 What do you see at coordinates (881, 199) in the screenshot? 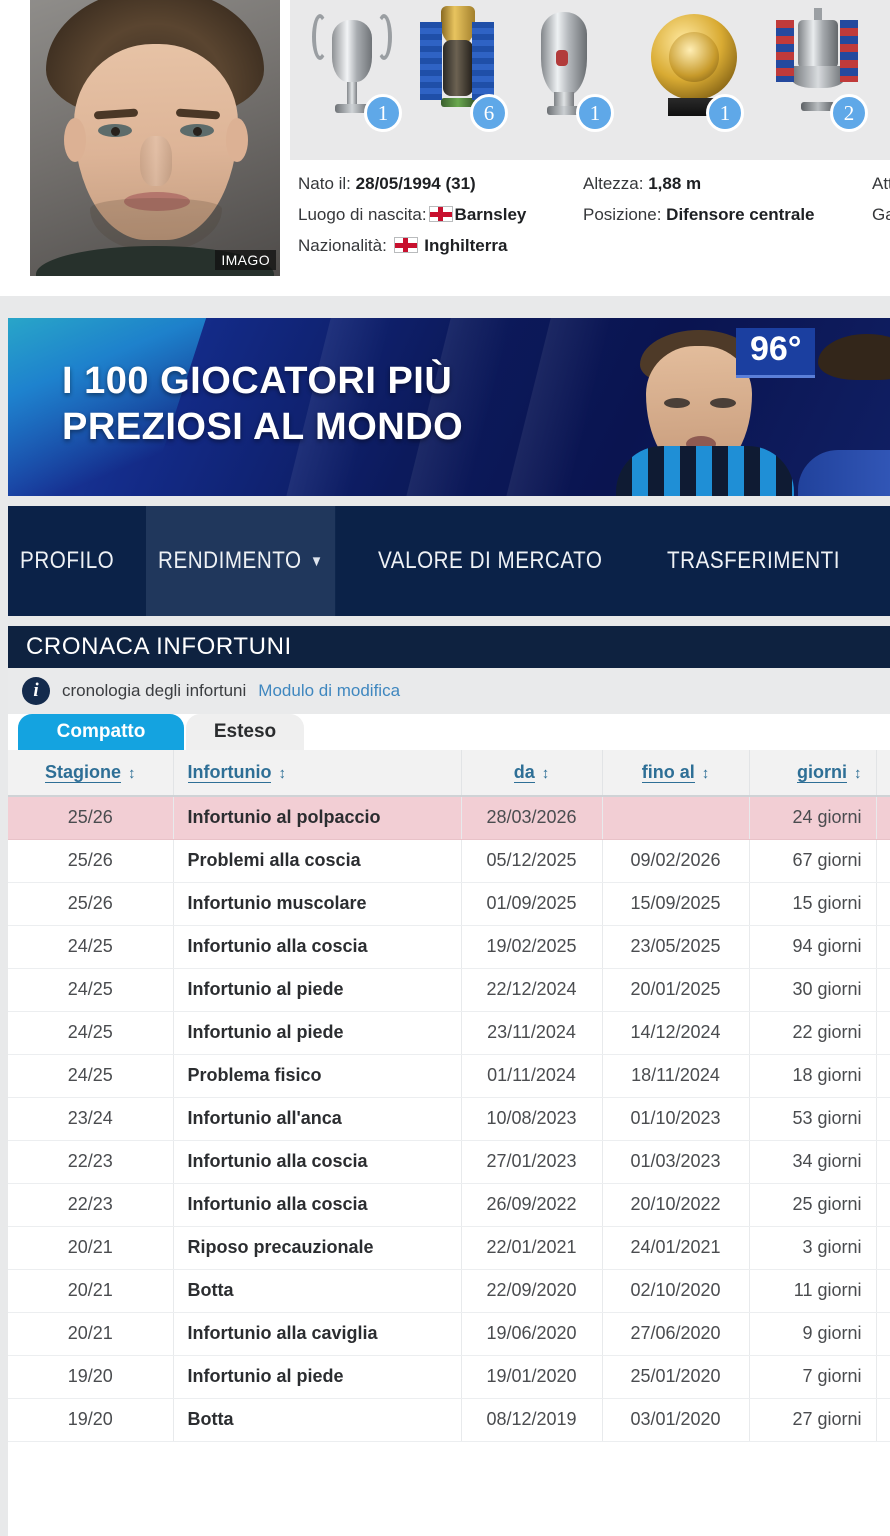
I see `bio-column-3-clipped: Att Gar` at bounding box center [881, 199].